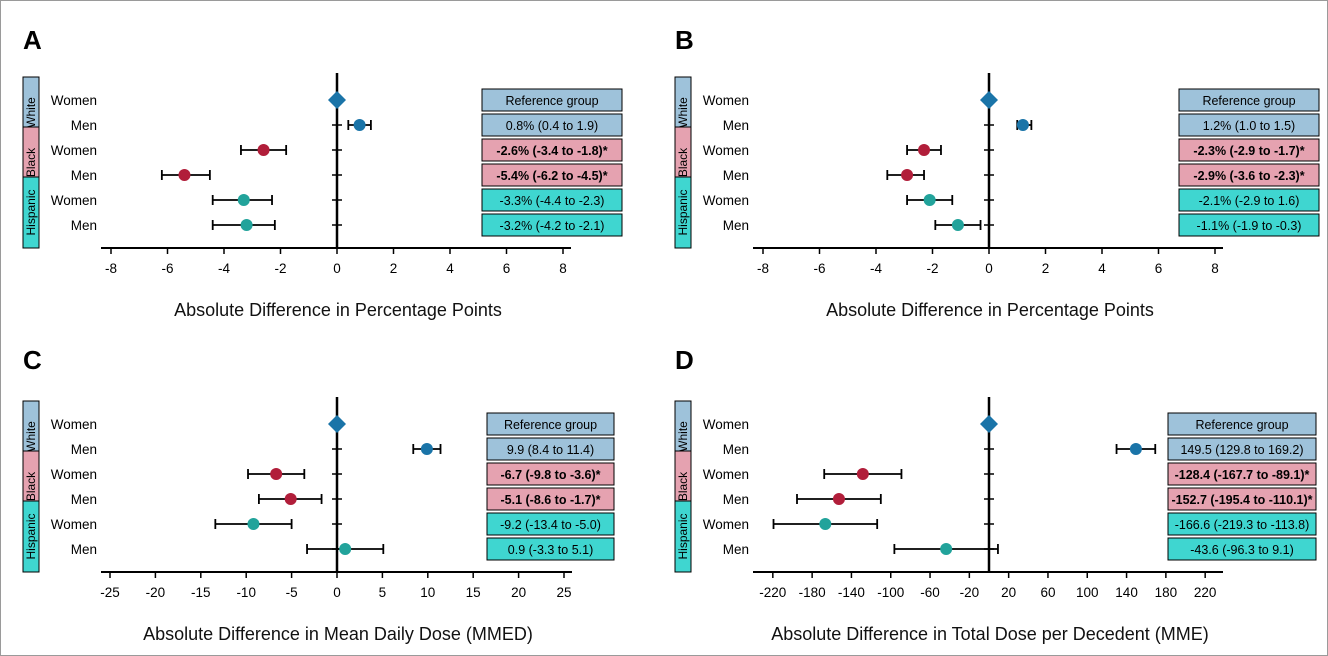 The image size is (1328, 656). Describe the element at coordinates (383, 592) in the screenshot. I see `x-tick-label: 5` at that location.